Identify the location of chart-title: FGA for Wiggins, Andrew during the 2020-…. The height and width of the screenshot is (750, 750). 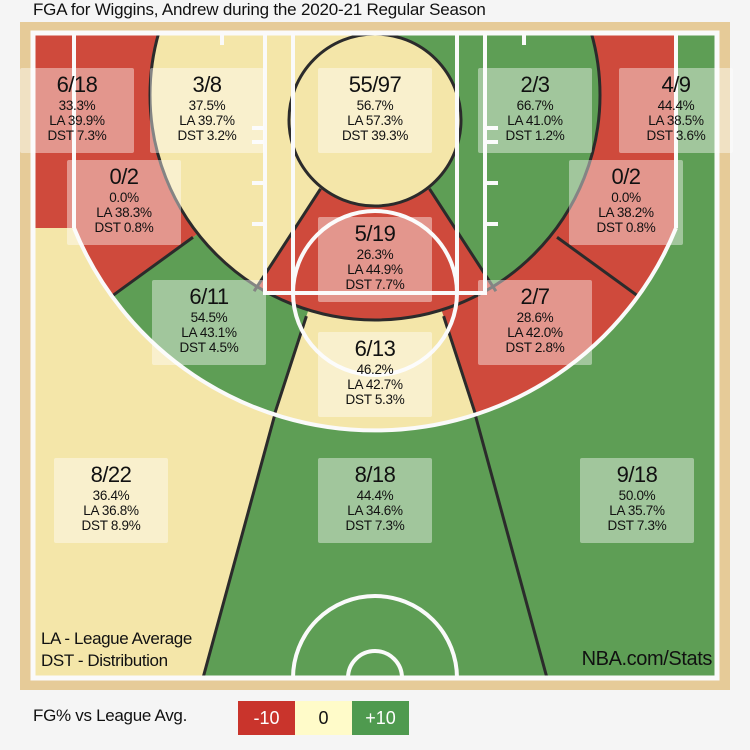
(259, 9).